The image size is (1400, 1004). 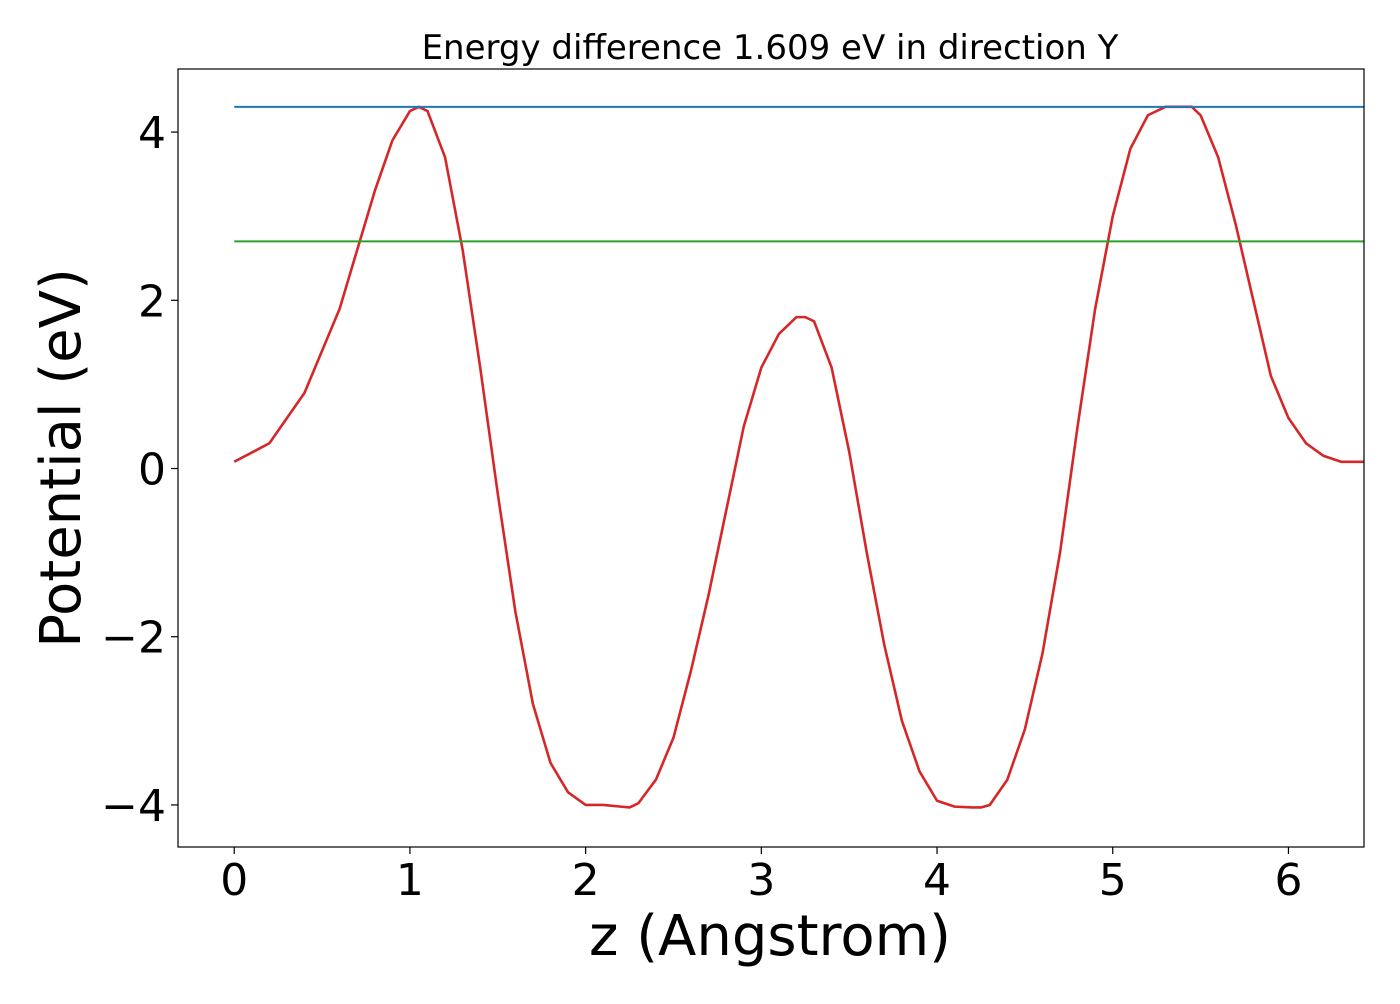 I want to click on y-axis-ticks: −4 −2 0 2 4, so click(x=139, y=470).